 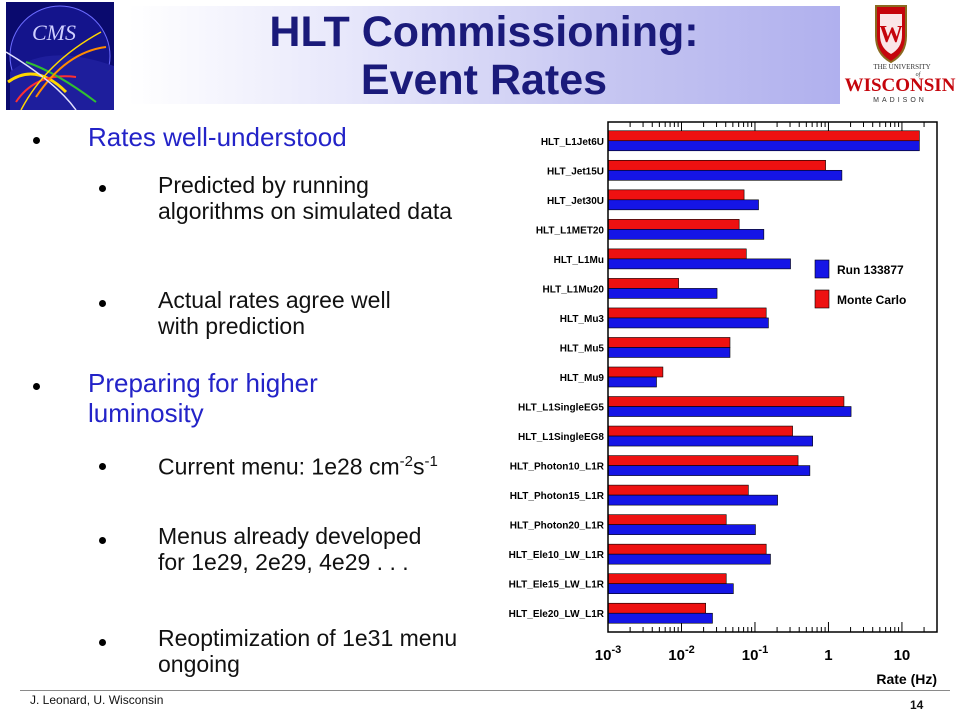 What do you see at coordinates (54, 32) in the screenshot?
I see `cms-logo-text: CMS` at bounding box center [54, 32].